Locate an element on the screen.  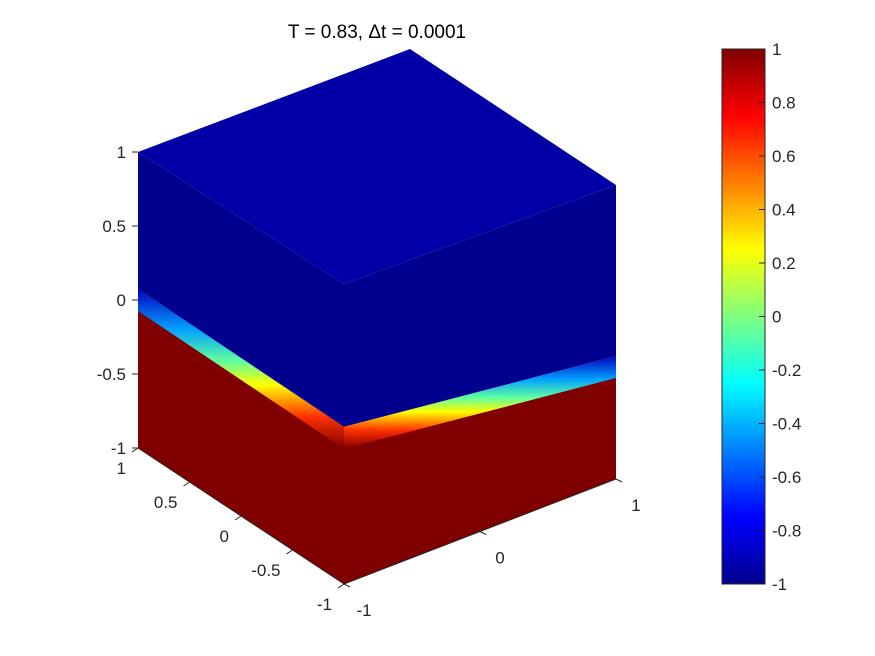
colorbar-tick-label: -0.4 is located at coordinates (786, 424).